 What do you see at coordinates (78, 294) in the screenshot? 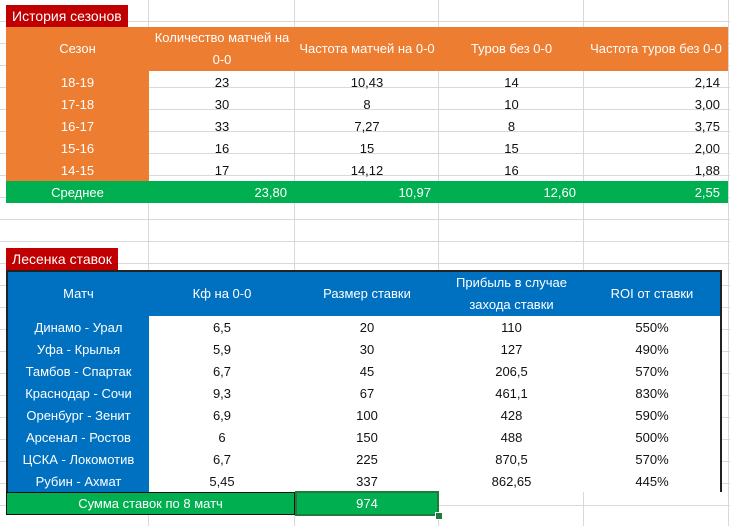
I see `header-match: Матч` at bounding box center [78, 294].